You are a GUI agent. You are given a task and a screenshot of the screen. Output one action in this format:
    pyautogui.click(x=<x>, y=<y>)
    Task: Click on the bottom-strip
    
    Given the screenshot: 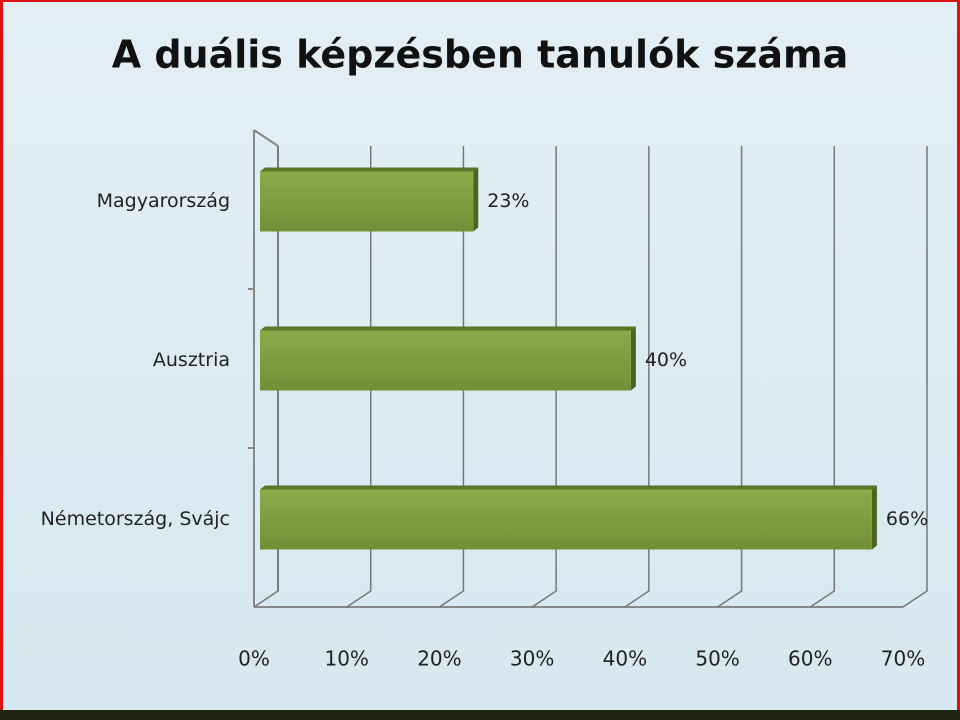 What is the action you would take?
    pyautogui.click(x=480, y=715)
    